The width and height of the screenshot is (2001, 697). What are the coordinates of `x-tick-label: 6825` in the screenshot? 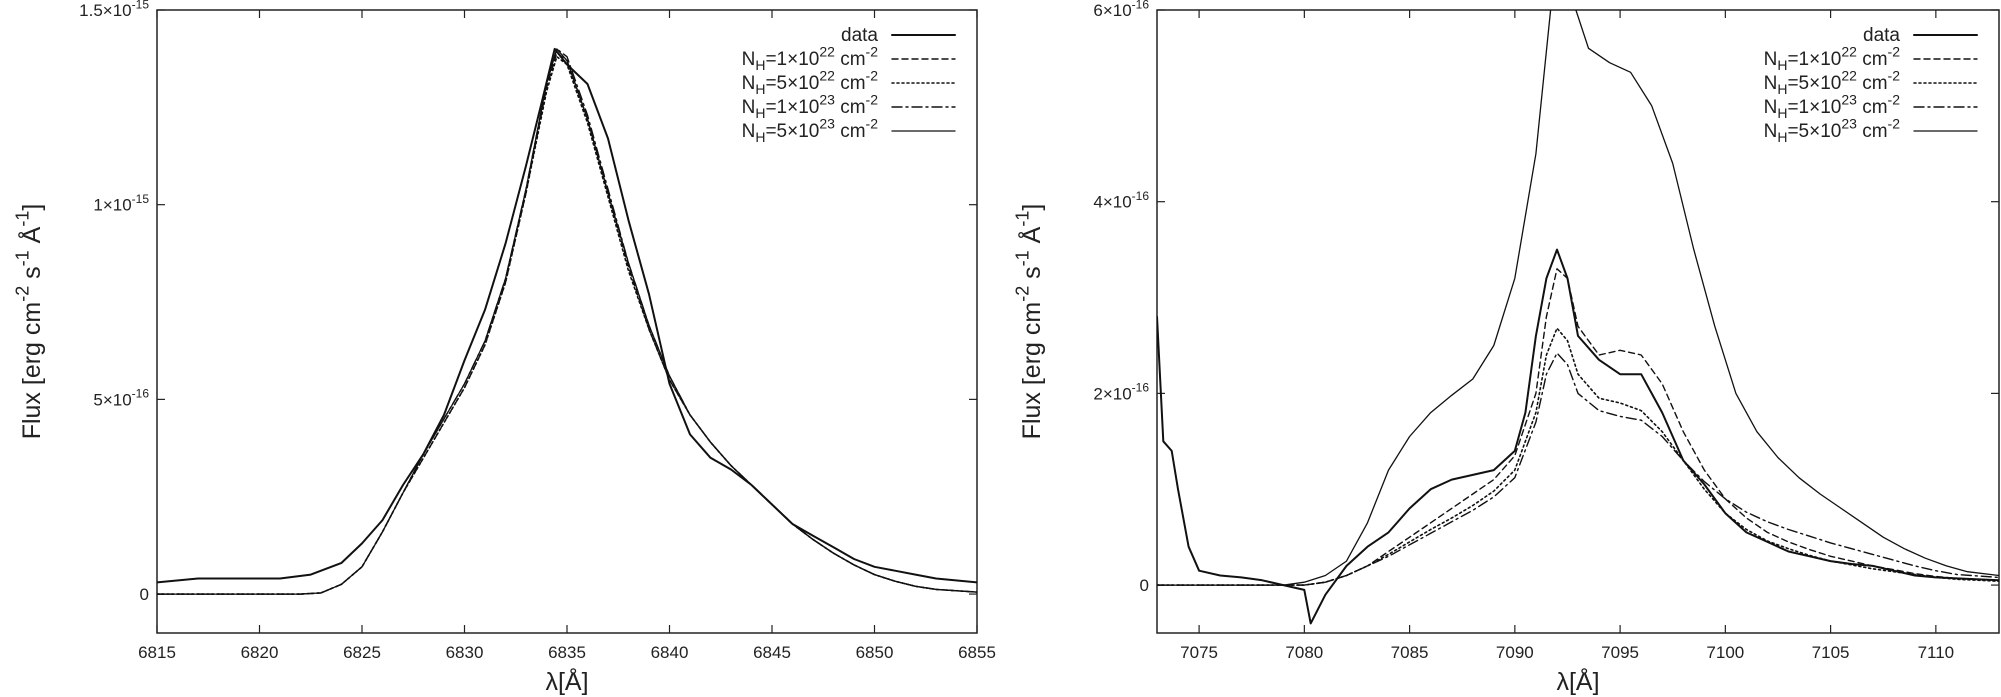 It's located at (362, 652).